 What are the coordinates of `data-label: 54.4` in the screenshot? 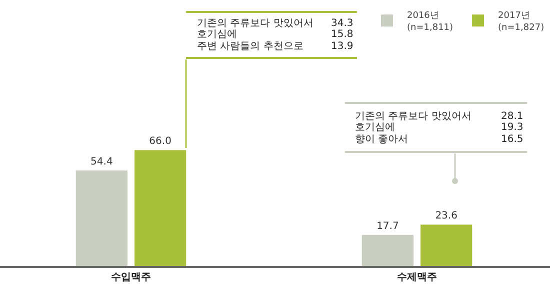 It's located at (101, 162).